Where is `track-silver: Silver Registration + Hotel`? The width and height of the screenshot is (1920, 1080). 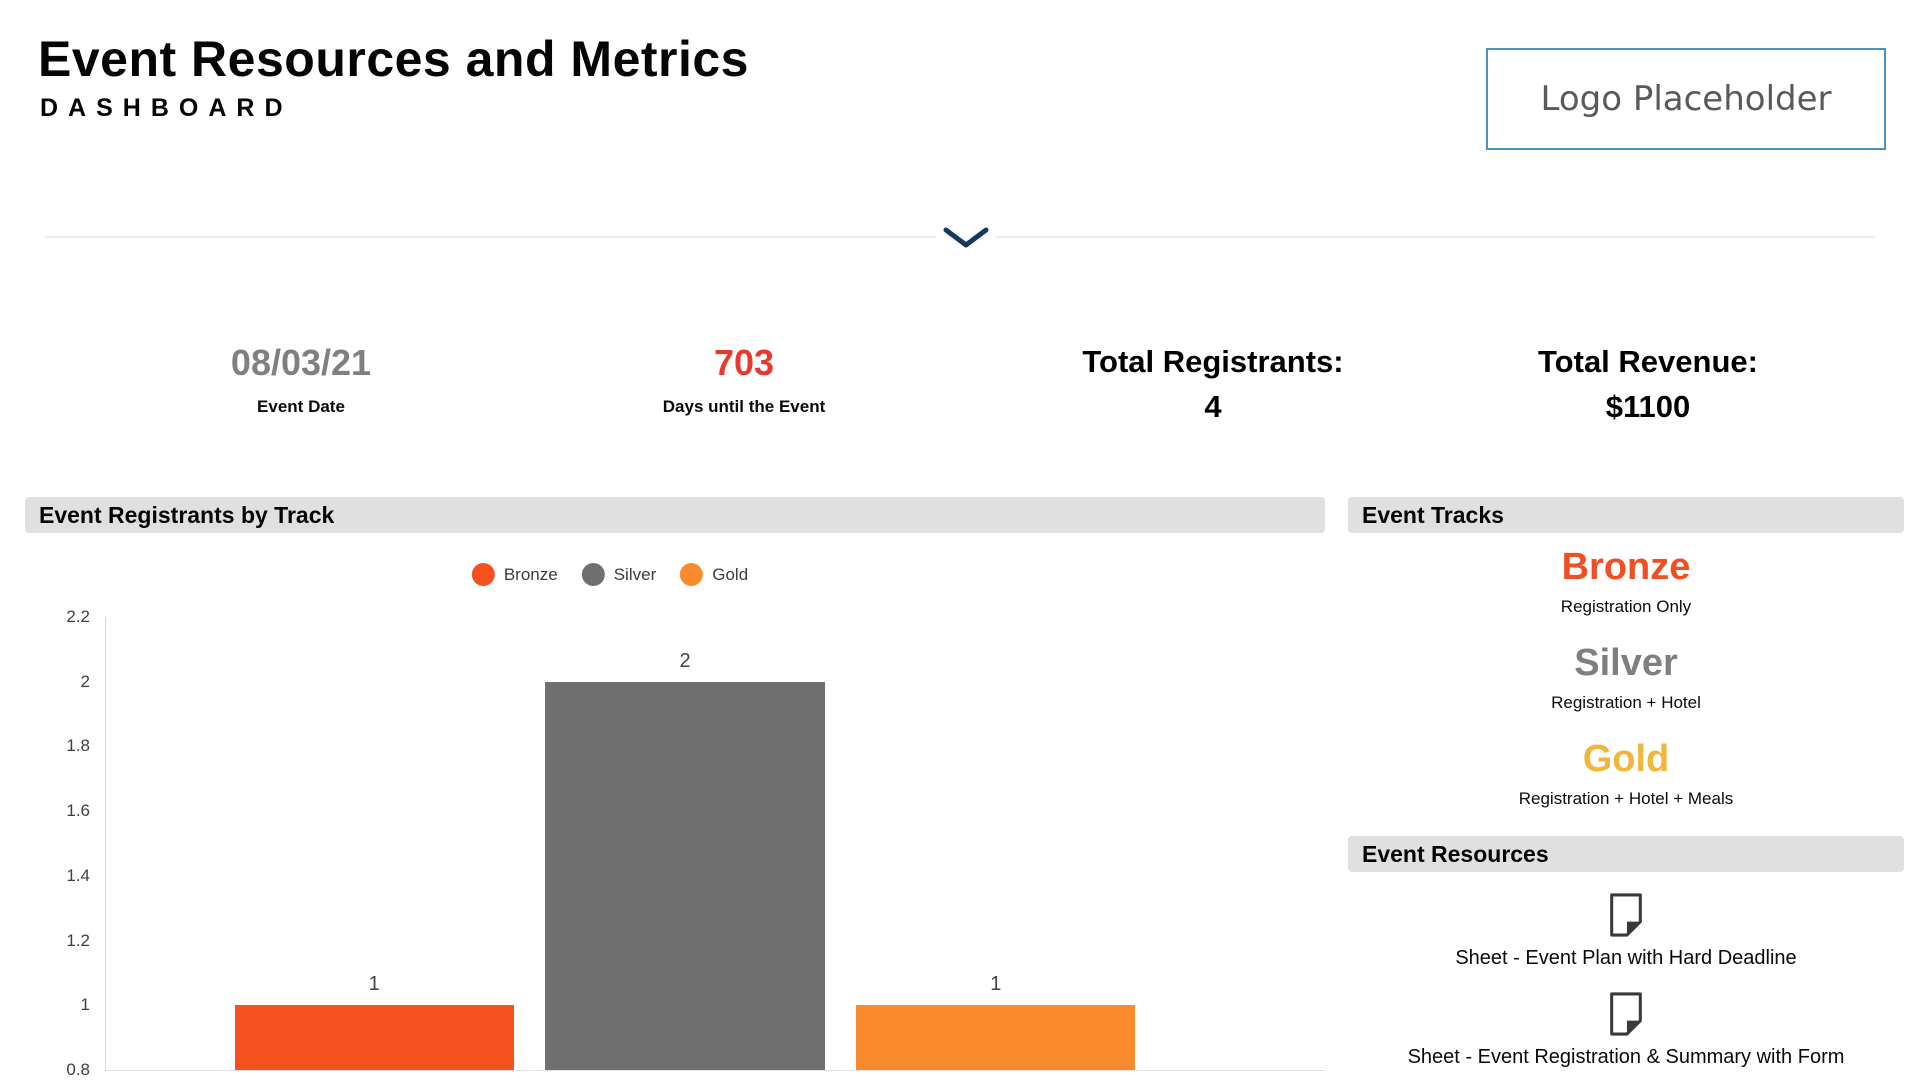 track-silver: Silver Registration + Hotel is located at coordinates (1626, 678).